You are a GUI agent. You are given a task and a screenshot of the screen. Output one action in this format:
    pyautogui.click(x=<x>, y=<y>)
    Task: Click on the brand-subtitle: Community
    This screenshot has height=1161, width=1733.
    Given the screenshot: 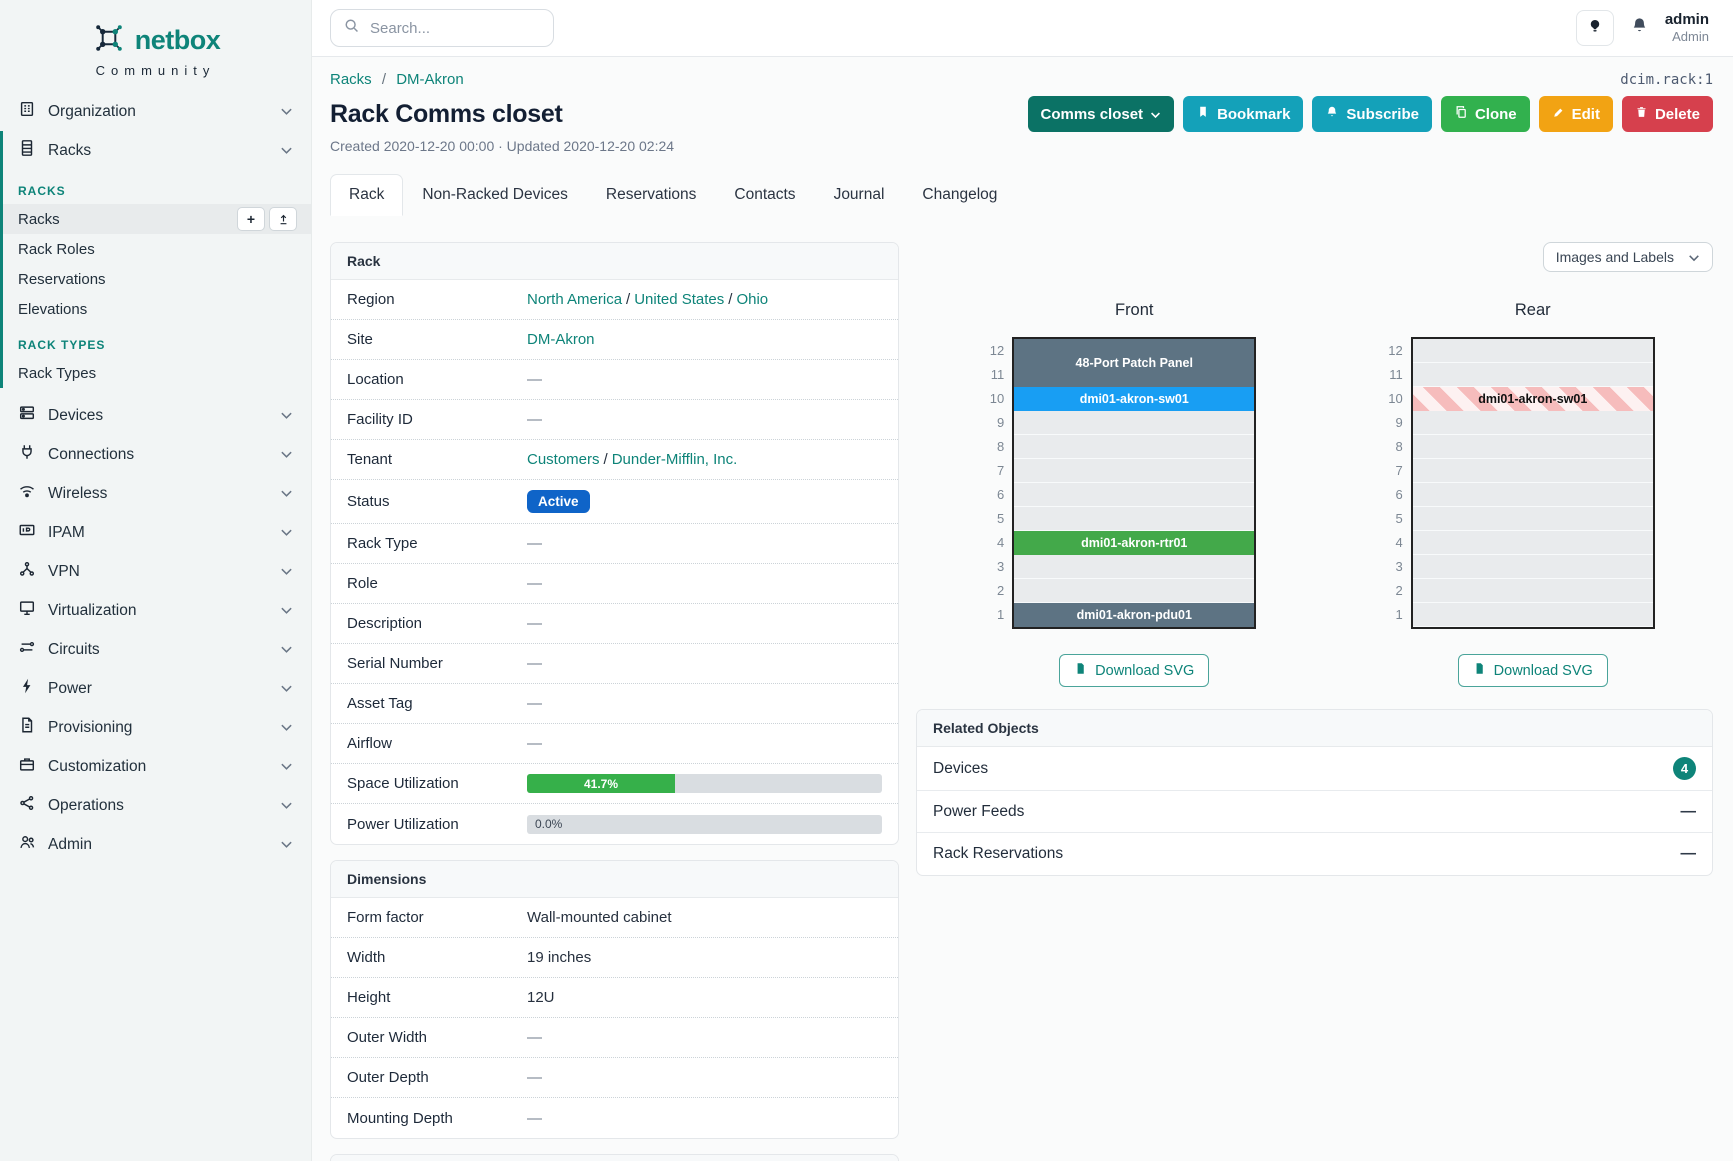 What is the action you would take?
    pyautogui.click(x=155, y=70)
    